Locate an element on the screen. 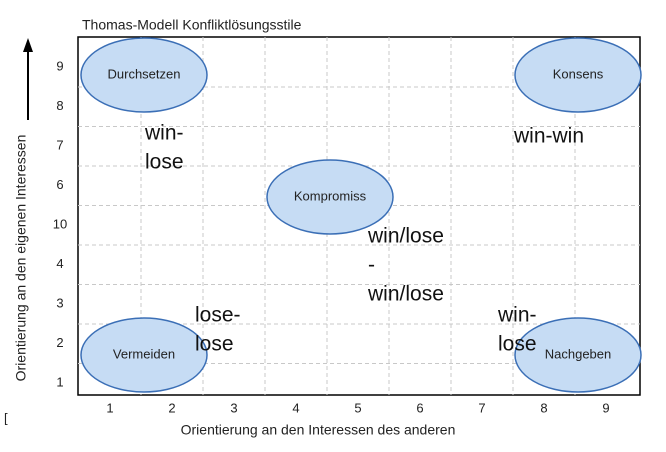  y-tick-label: 7 is located at coordinates (59, 144).